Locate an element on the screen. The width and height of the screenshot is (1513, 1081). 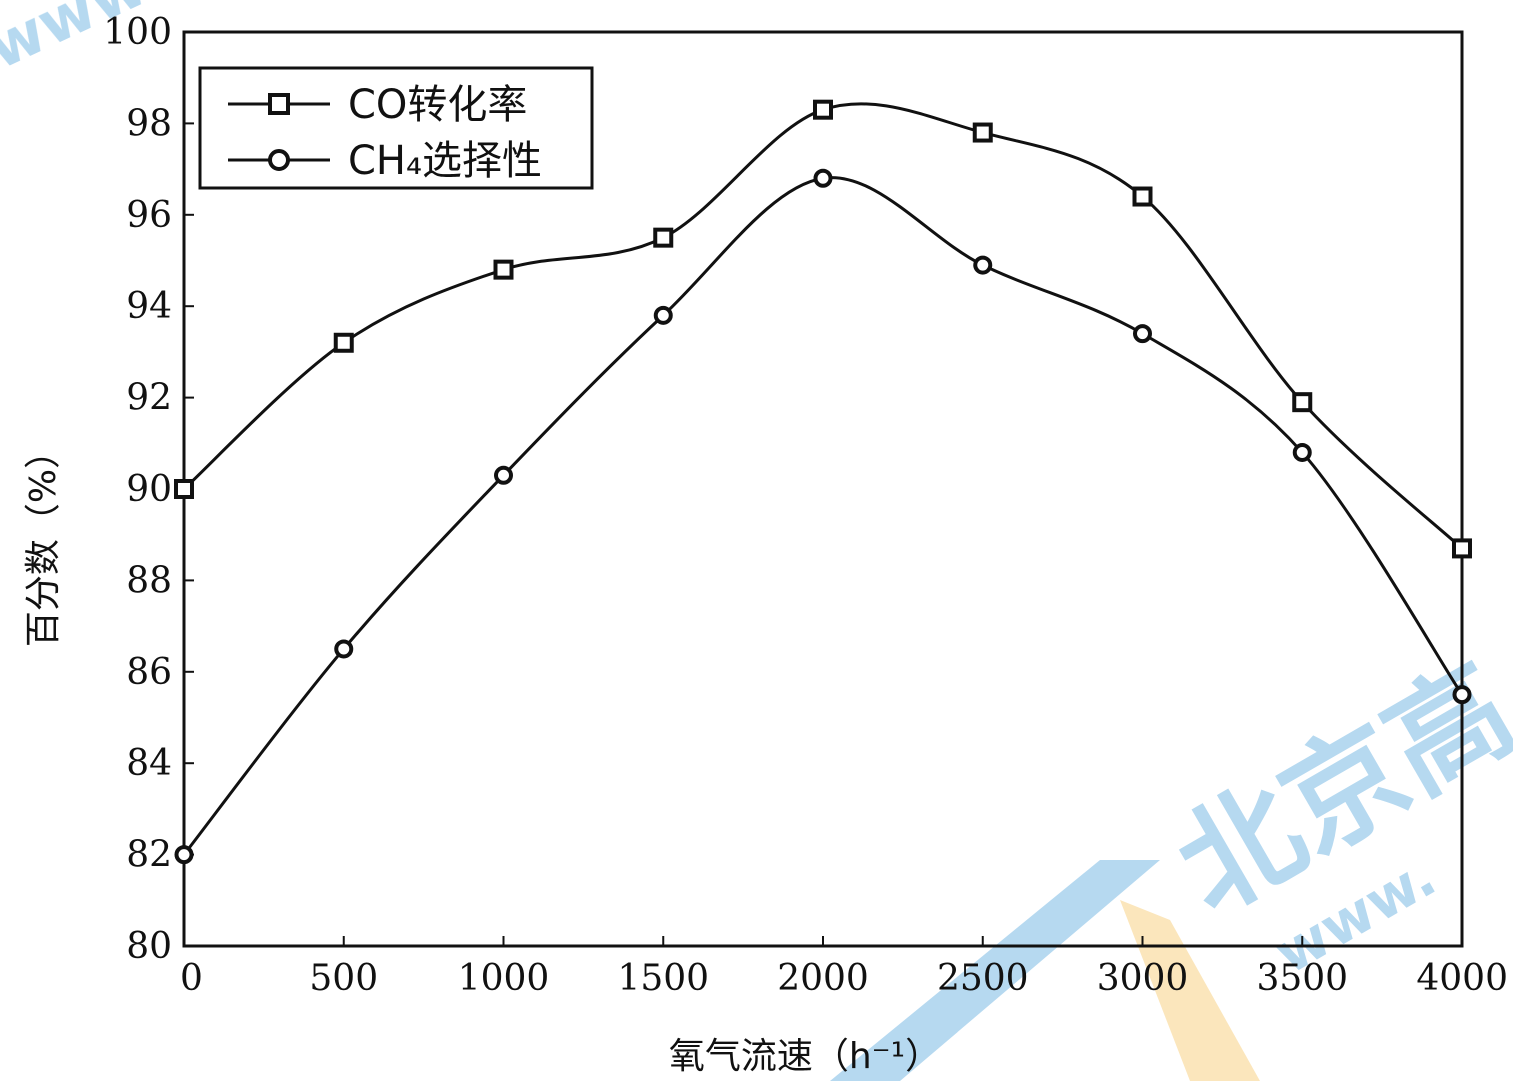
y-tick-label: 90 is located at coordinates (149, 489).